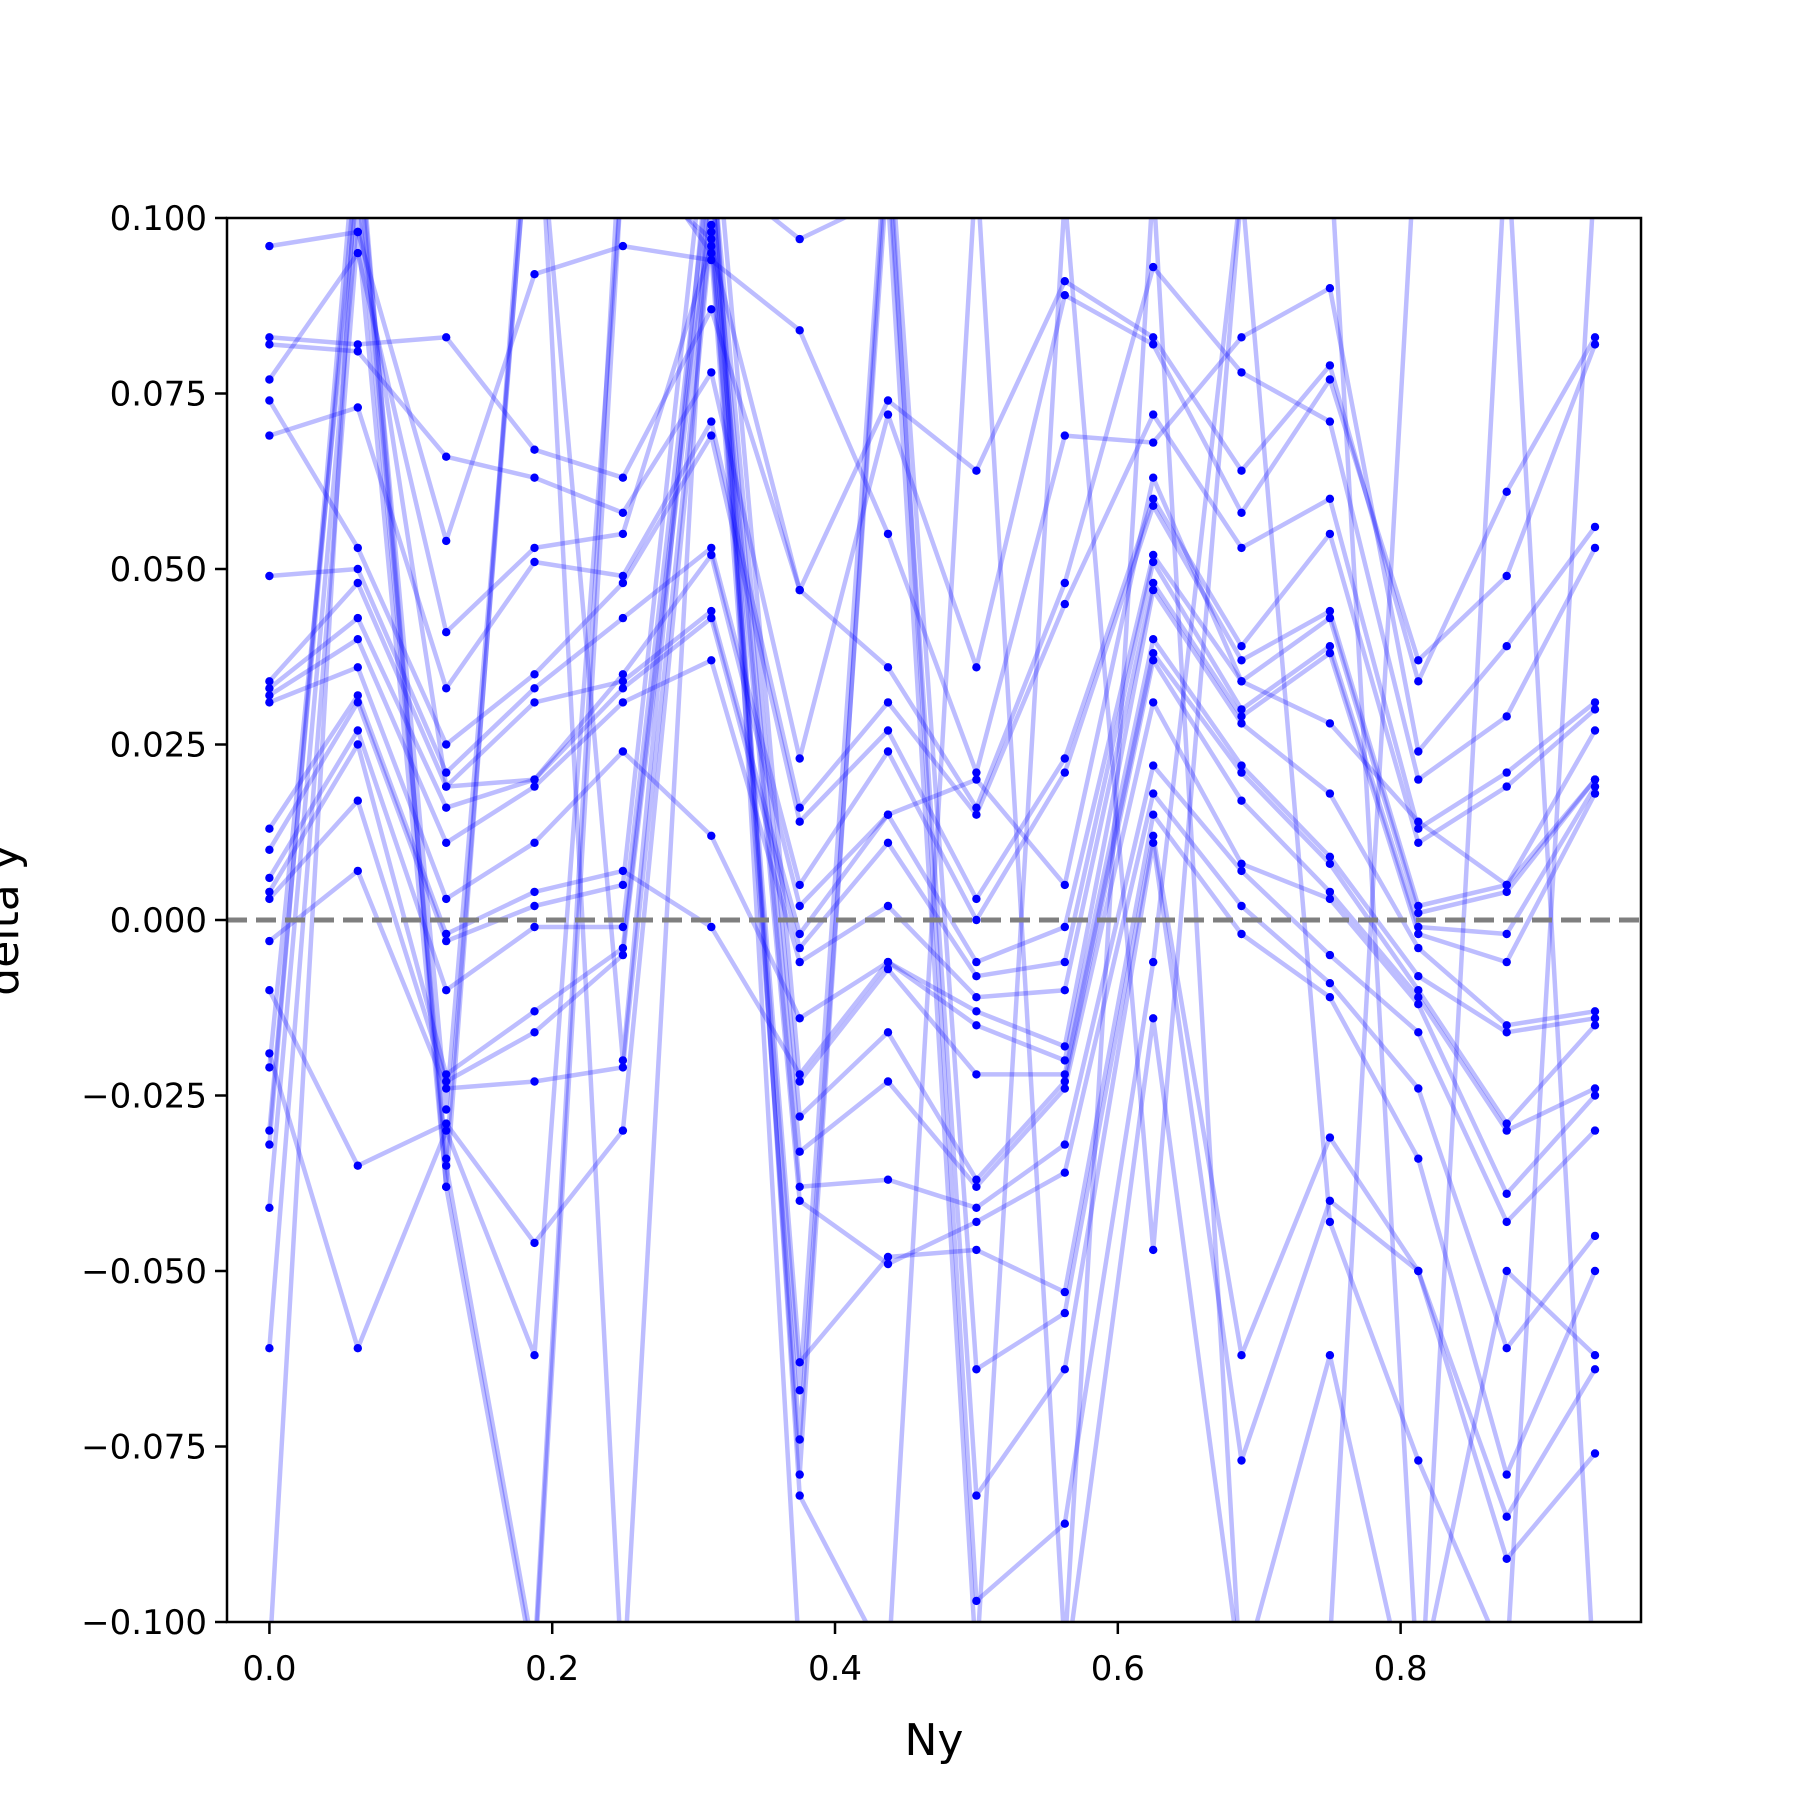 This screenshot has width=1800, height=1800. What do you see at coordinates (269, 1669) in the screenshot?
I see `x-tick-label: 0.0` at bounding box center [269, 1669].